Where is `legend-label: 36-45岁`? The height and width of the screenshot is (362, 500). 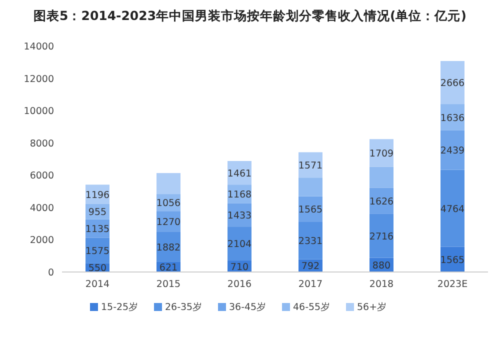 legend-label: 36-45岁 is located at coordinates (248, 307).